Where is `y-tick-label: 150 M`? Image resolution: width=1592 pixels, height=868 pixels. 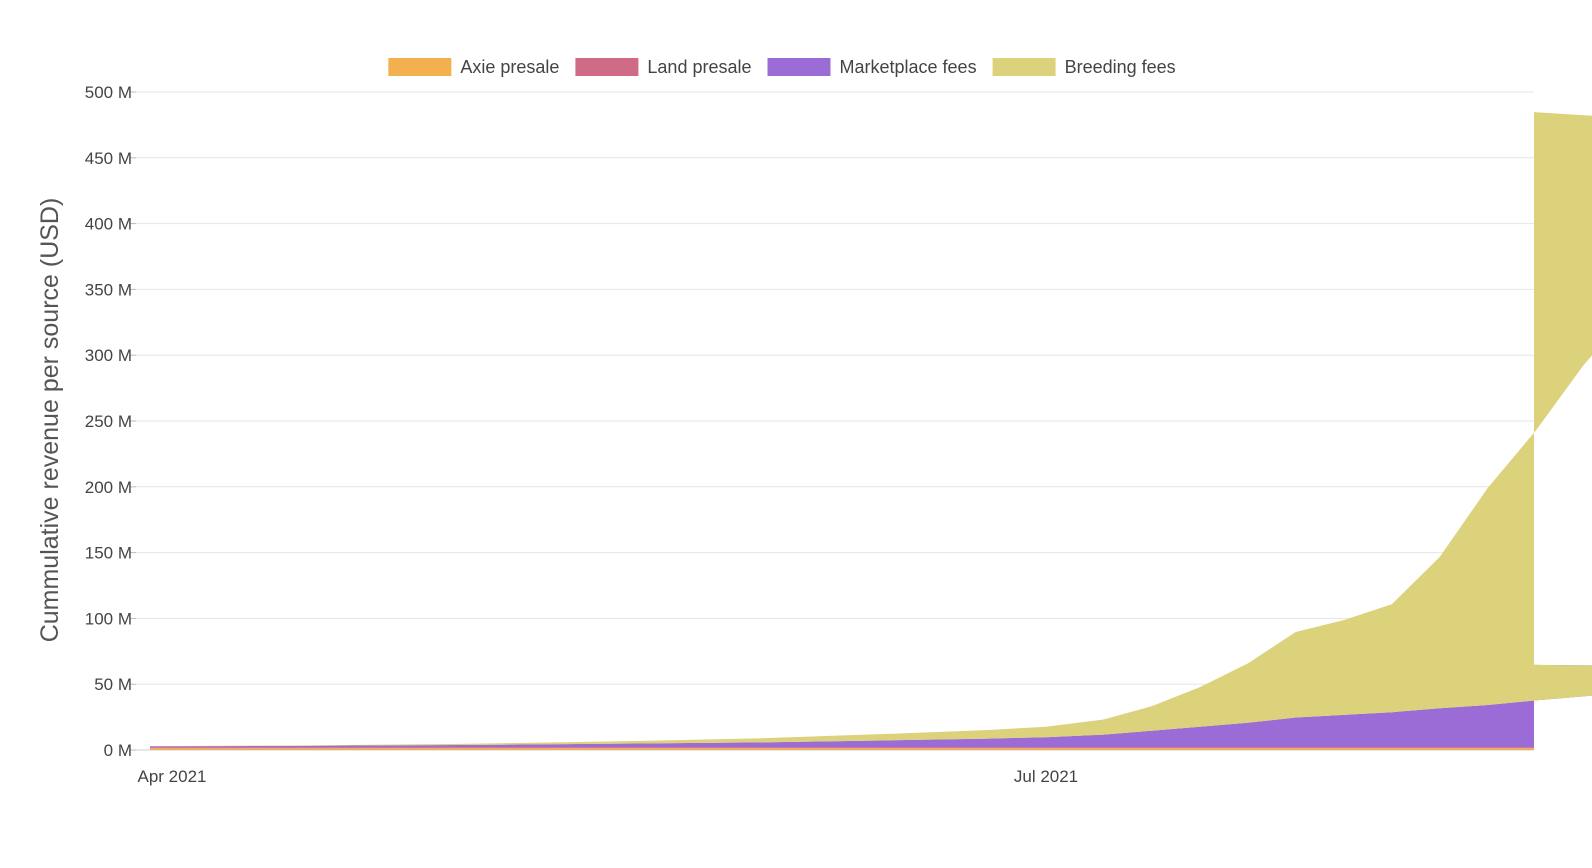 y-tick-label: 150 M is located at coordinates (108, 553).